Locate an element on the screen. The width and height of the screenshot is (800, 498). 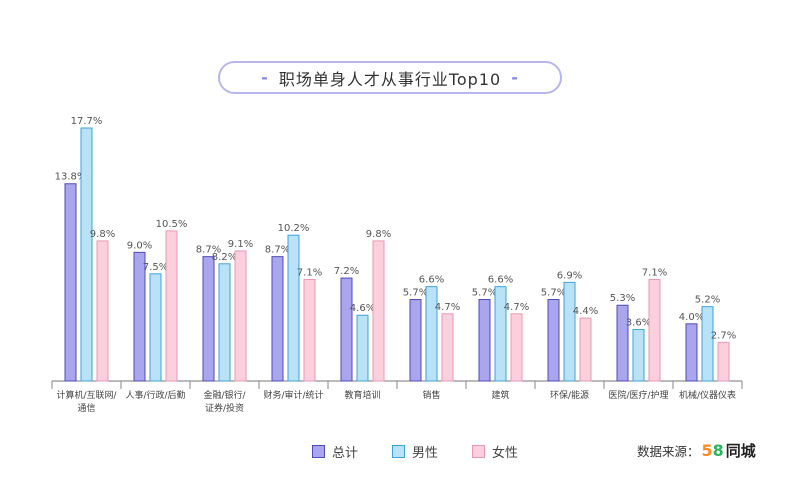
x-tick-label: 机械/仪器仪表 is located at coordinates (707, 395).